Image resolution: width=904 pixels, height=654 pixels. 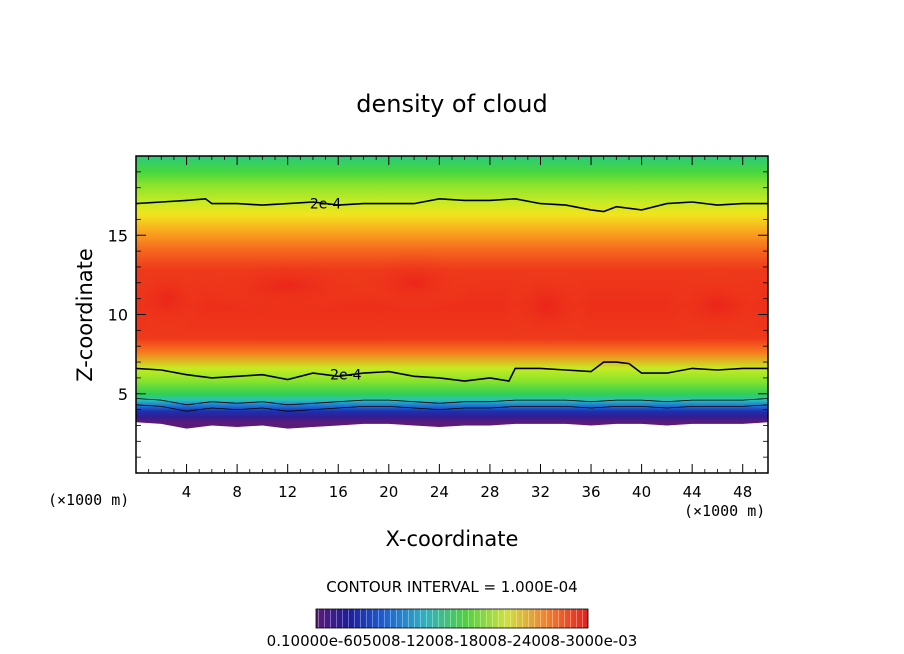 What do you see at coordinates (187, 492) in the screenshot?
I see `x-tick-label: 4` at bounding box center [187, 492].